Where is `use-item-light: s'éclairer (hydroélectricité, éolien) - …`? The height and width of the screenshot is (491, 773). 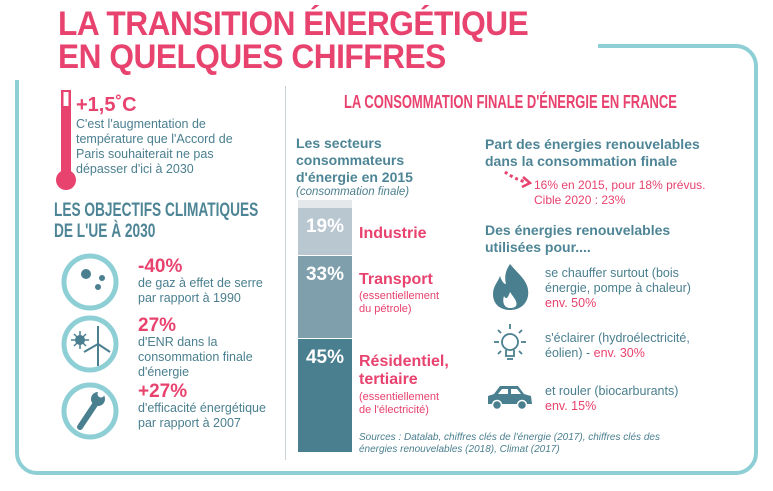
use-item-light: s'éclairer (hydroélectricité, éolien) - … is located at coordinates (632, 346).